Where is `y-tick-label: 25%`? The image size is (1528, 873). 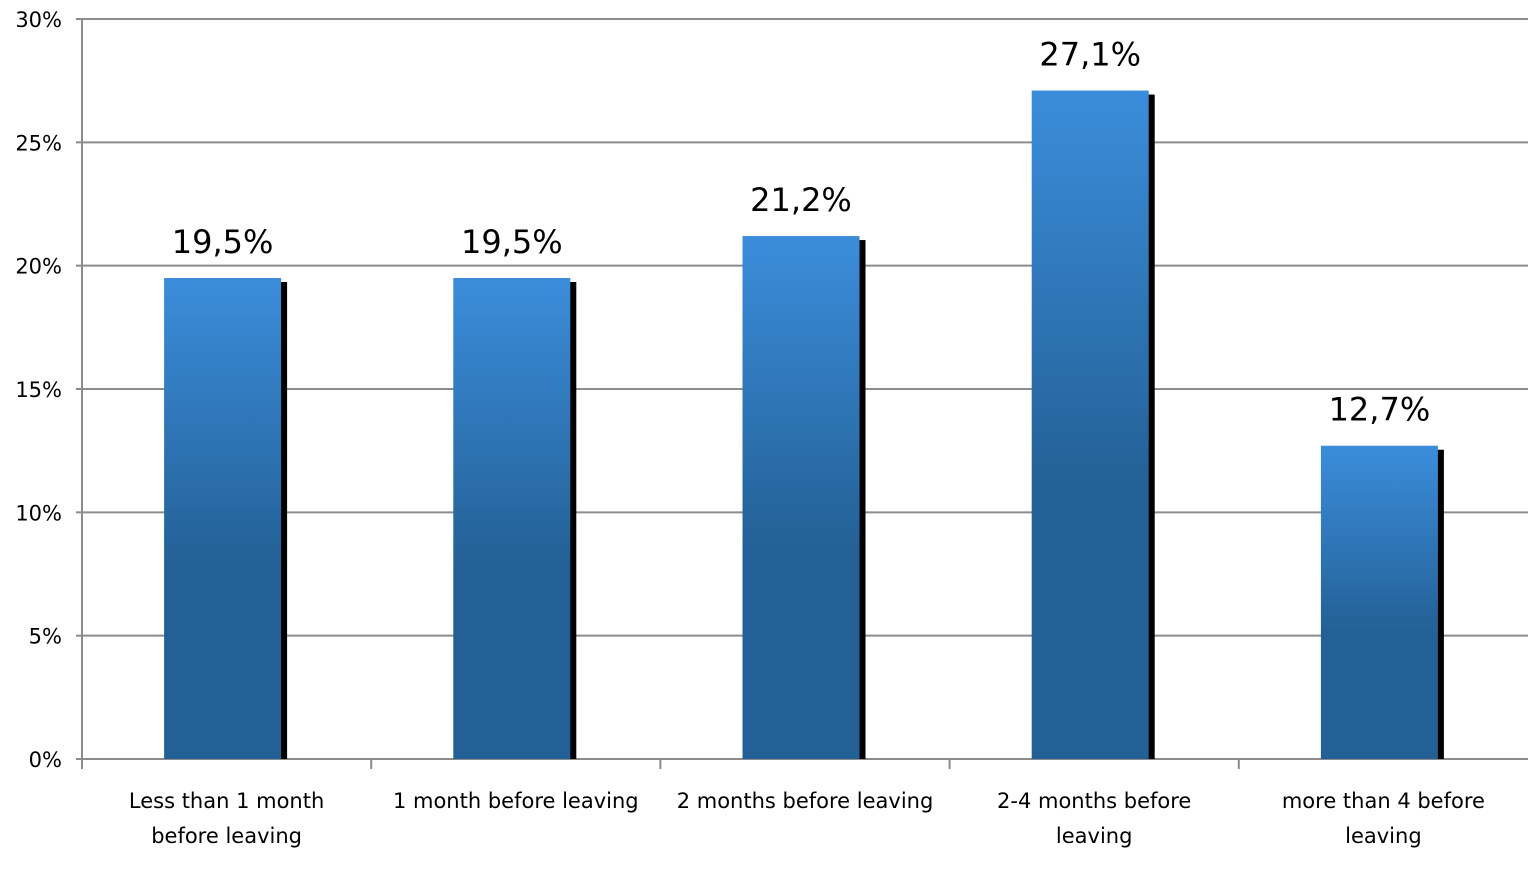
y-tick-label: 25% is located at coordinates (38, 143).